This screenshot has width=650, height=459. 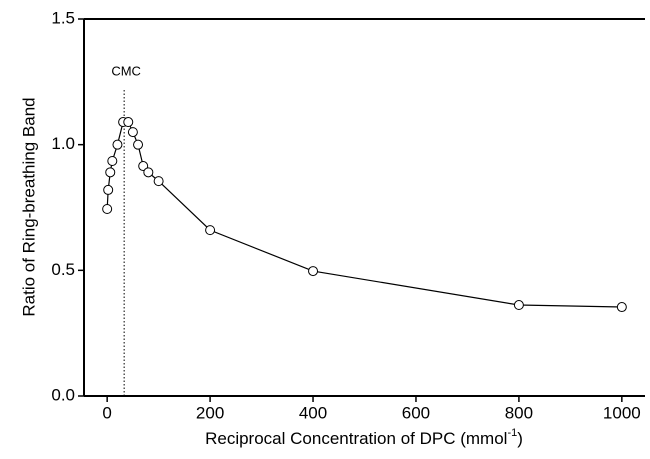 What do you see at coordinates (622, 412) in the screenshot?
I see `x-tick-label: 1000` at bounding box center [622, 412].